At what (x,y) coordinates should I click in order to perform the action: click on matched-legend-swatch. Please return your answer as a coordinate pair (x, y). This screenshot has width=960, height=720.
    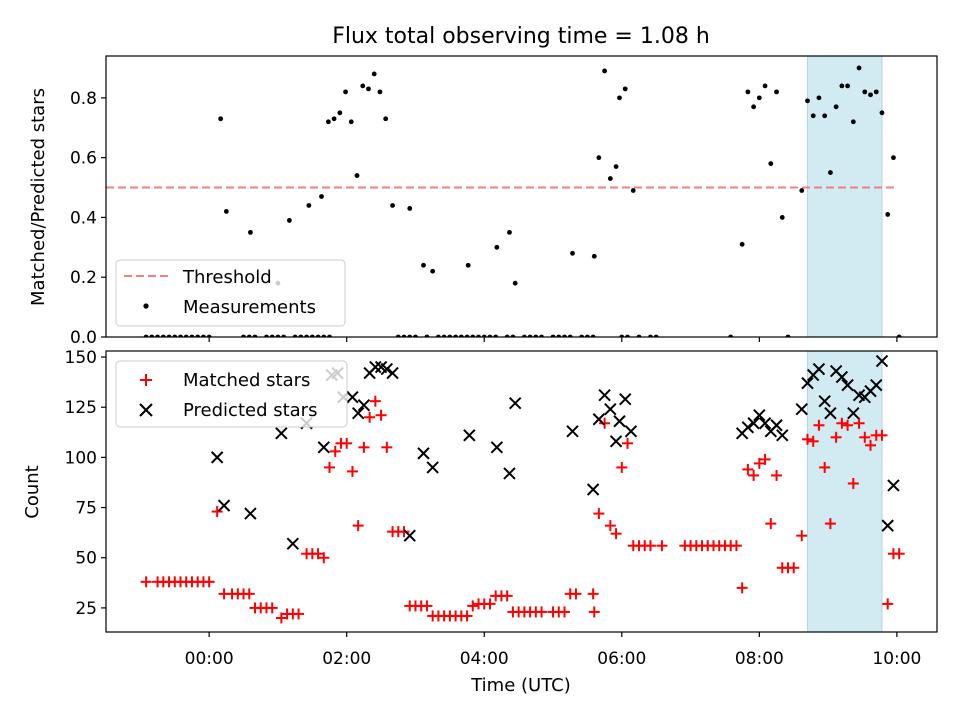
    Looking at the image, I should click on (146, 380).